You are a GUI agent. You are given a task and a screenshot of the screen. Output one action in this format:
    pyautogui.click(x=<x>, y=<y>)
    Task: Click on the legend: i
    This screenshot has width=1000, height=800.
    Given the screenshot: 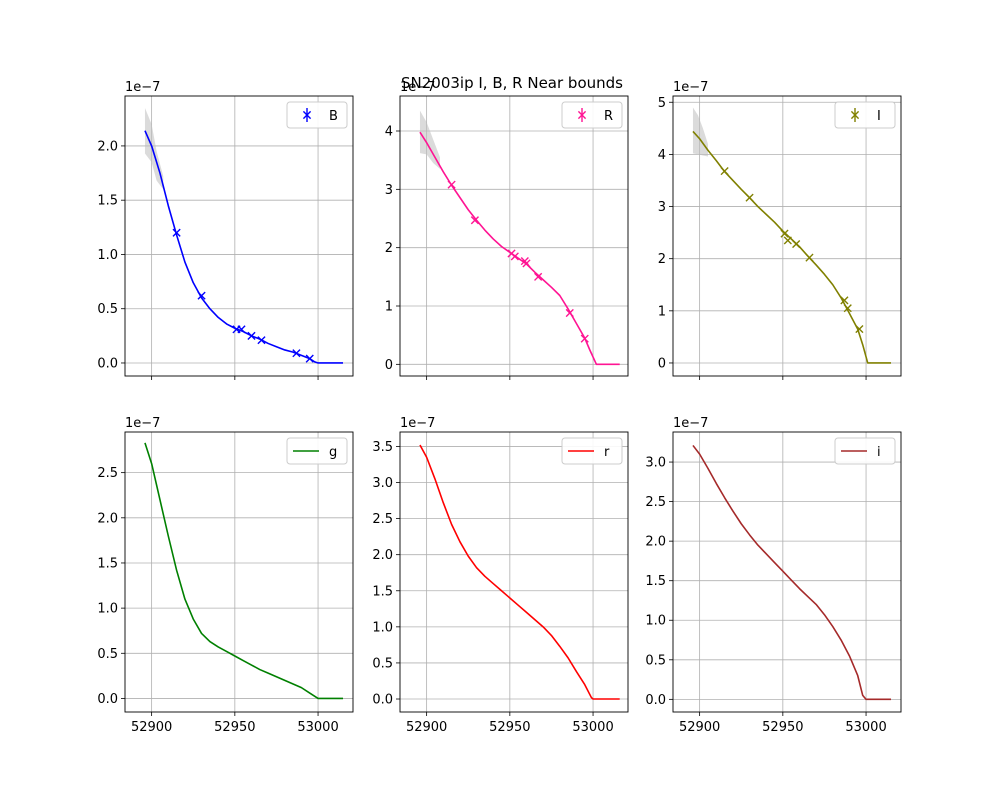 What is the action you would take?
    pyautogui.click(x=865, y=451)
    